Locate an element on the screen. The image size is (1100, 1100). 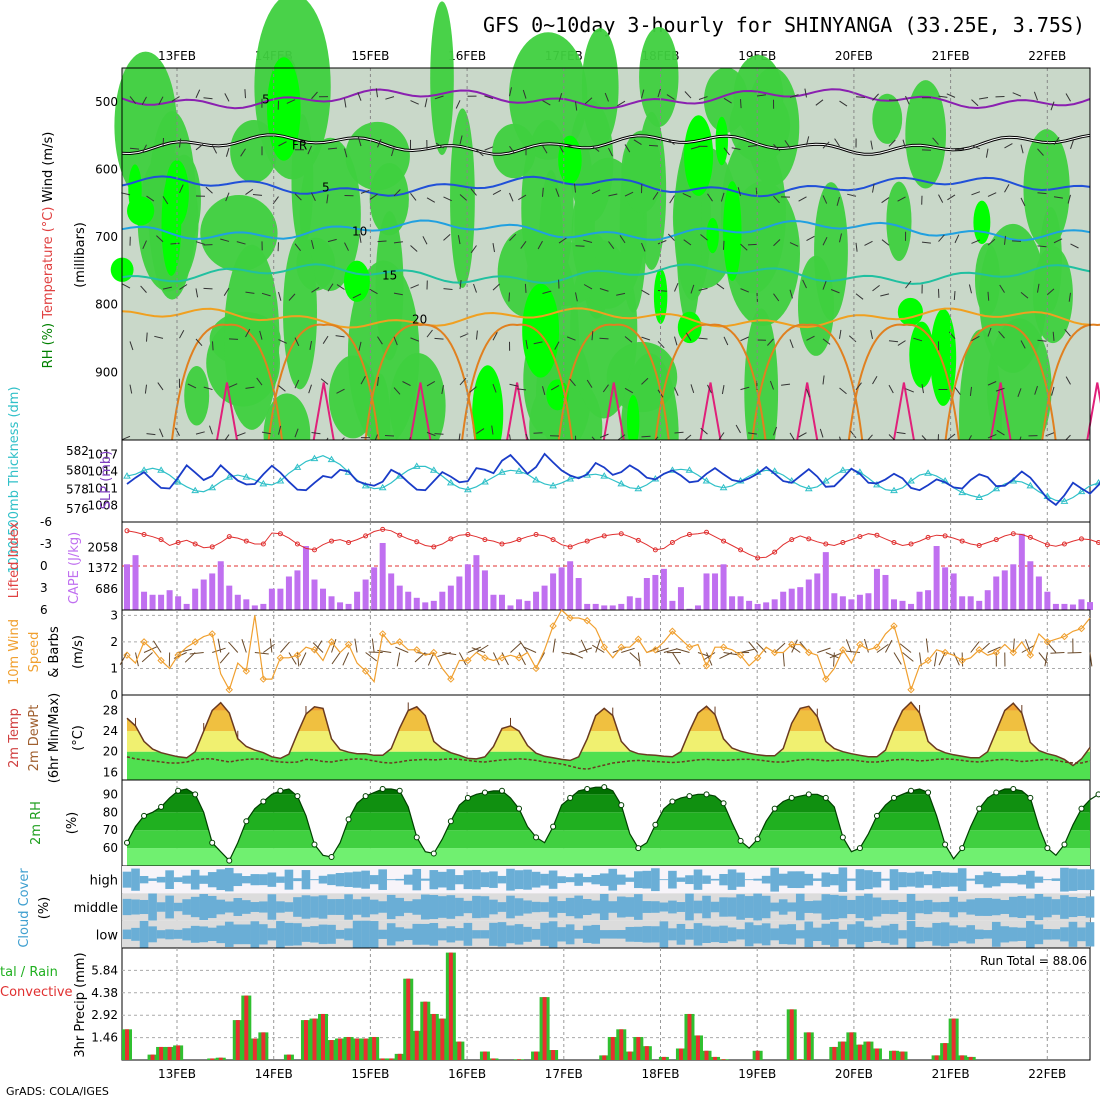
temp-tick: 20 is located at coordinates (110, 752).